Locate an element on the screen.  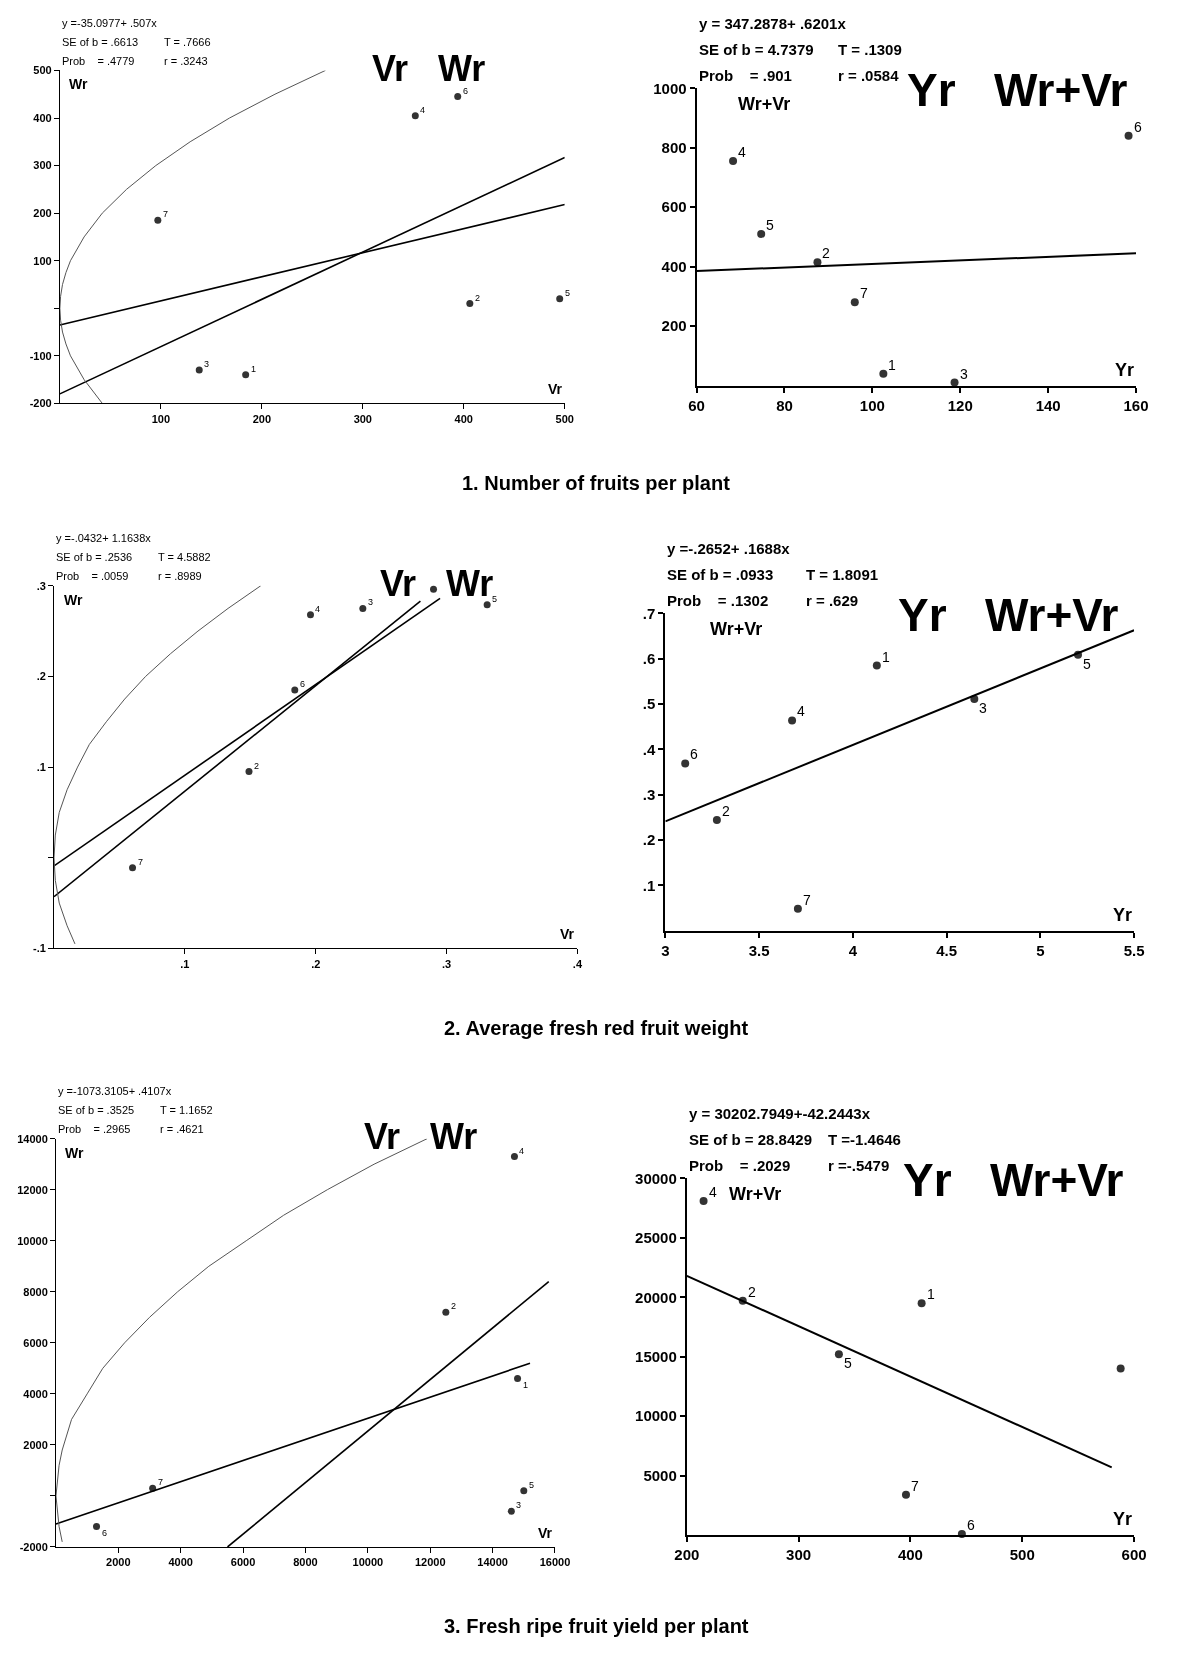
text: r = .4621 is located at coordinates (182, 1129).